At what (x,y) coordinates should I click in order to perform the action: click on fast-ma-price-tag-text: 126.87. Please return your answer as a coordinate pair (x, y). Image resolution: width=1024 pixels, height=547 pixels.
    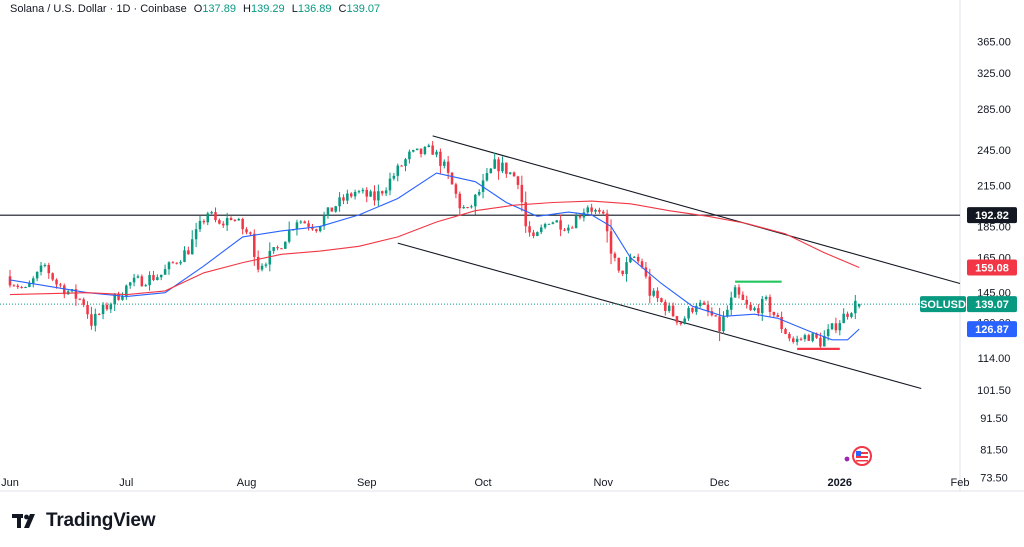
    Looking at the image, I should click on (992, 330).